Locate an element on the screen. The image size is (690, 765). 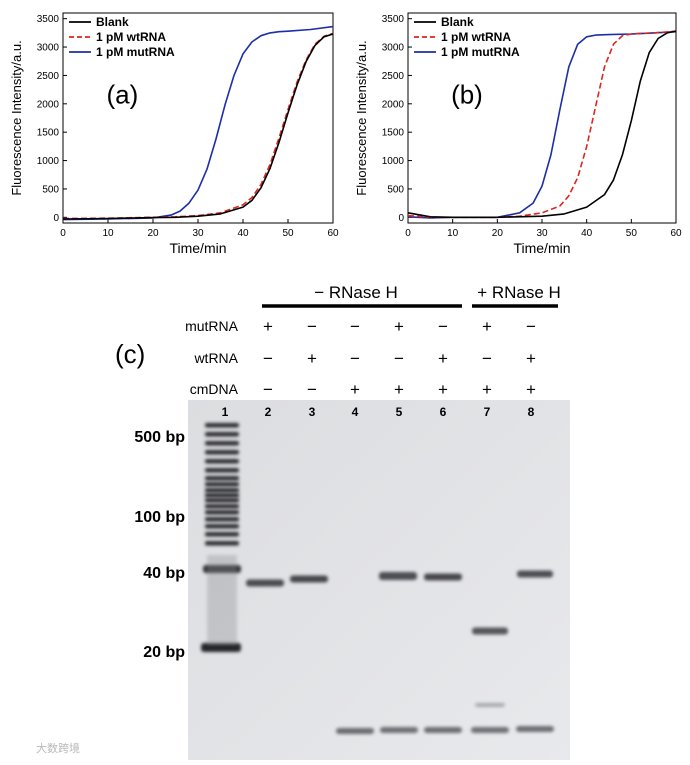
ladder-band-20bp is located at coordinates (221, 647).